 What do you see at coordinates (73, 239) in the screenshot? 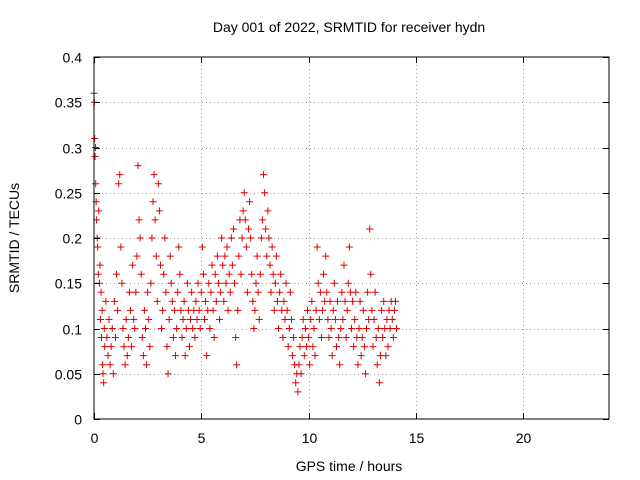
I see `y-tick-label: 0.2` at bounding box center [73, 239].